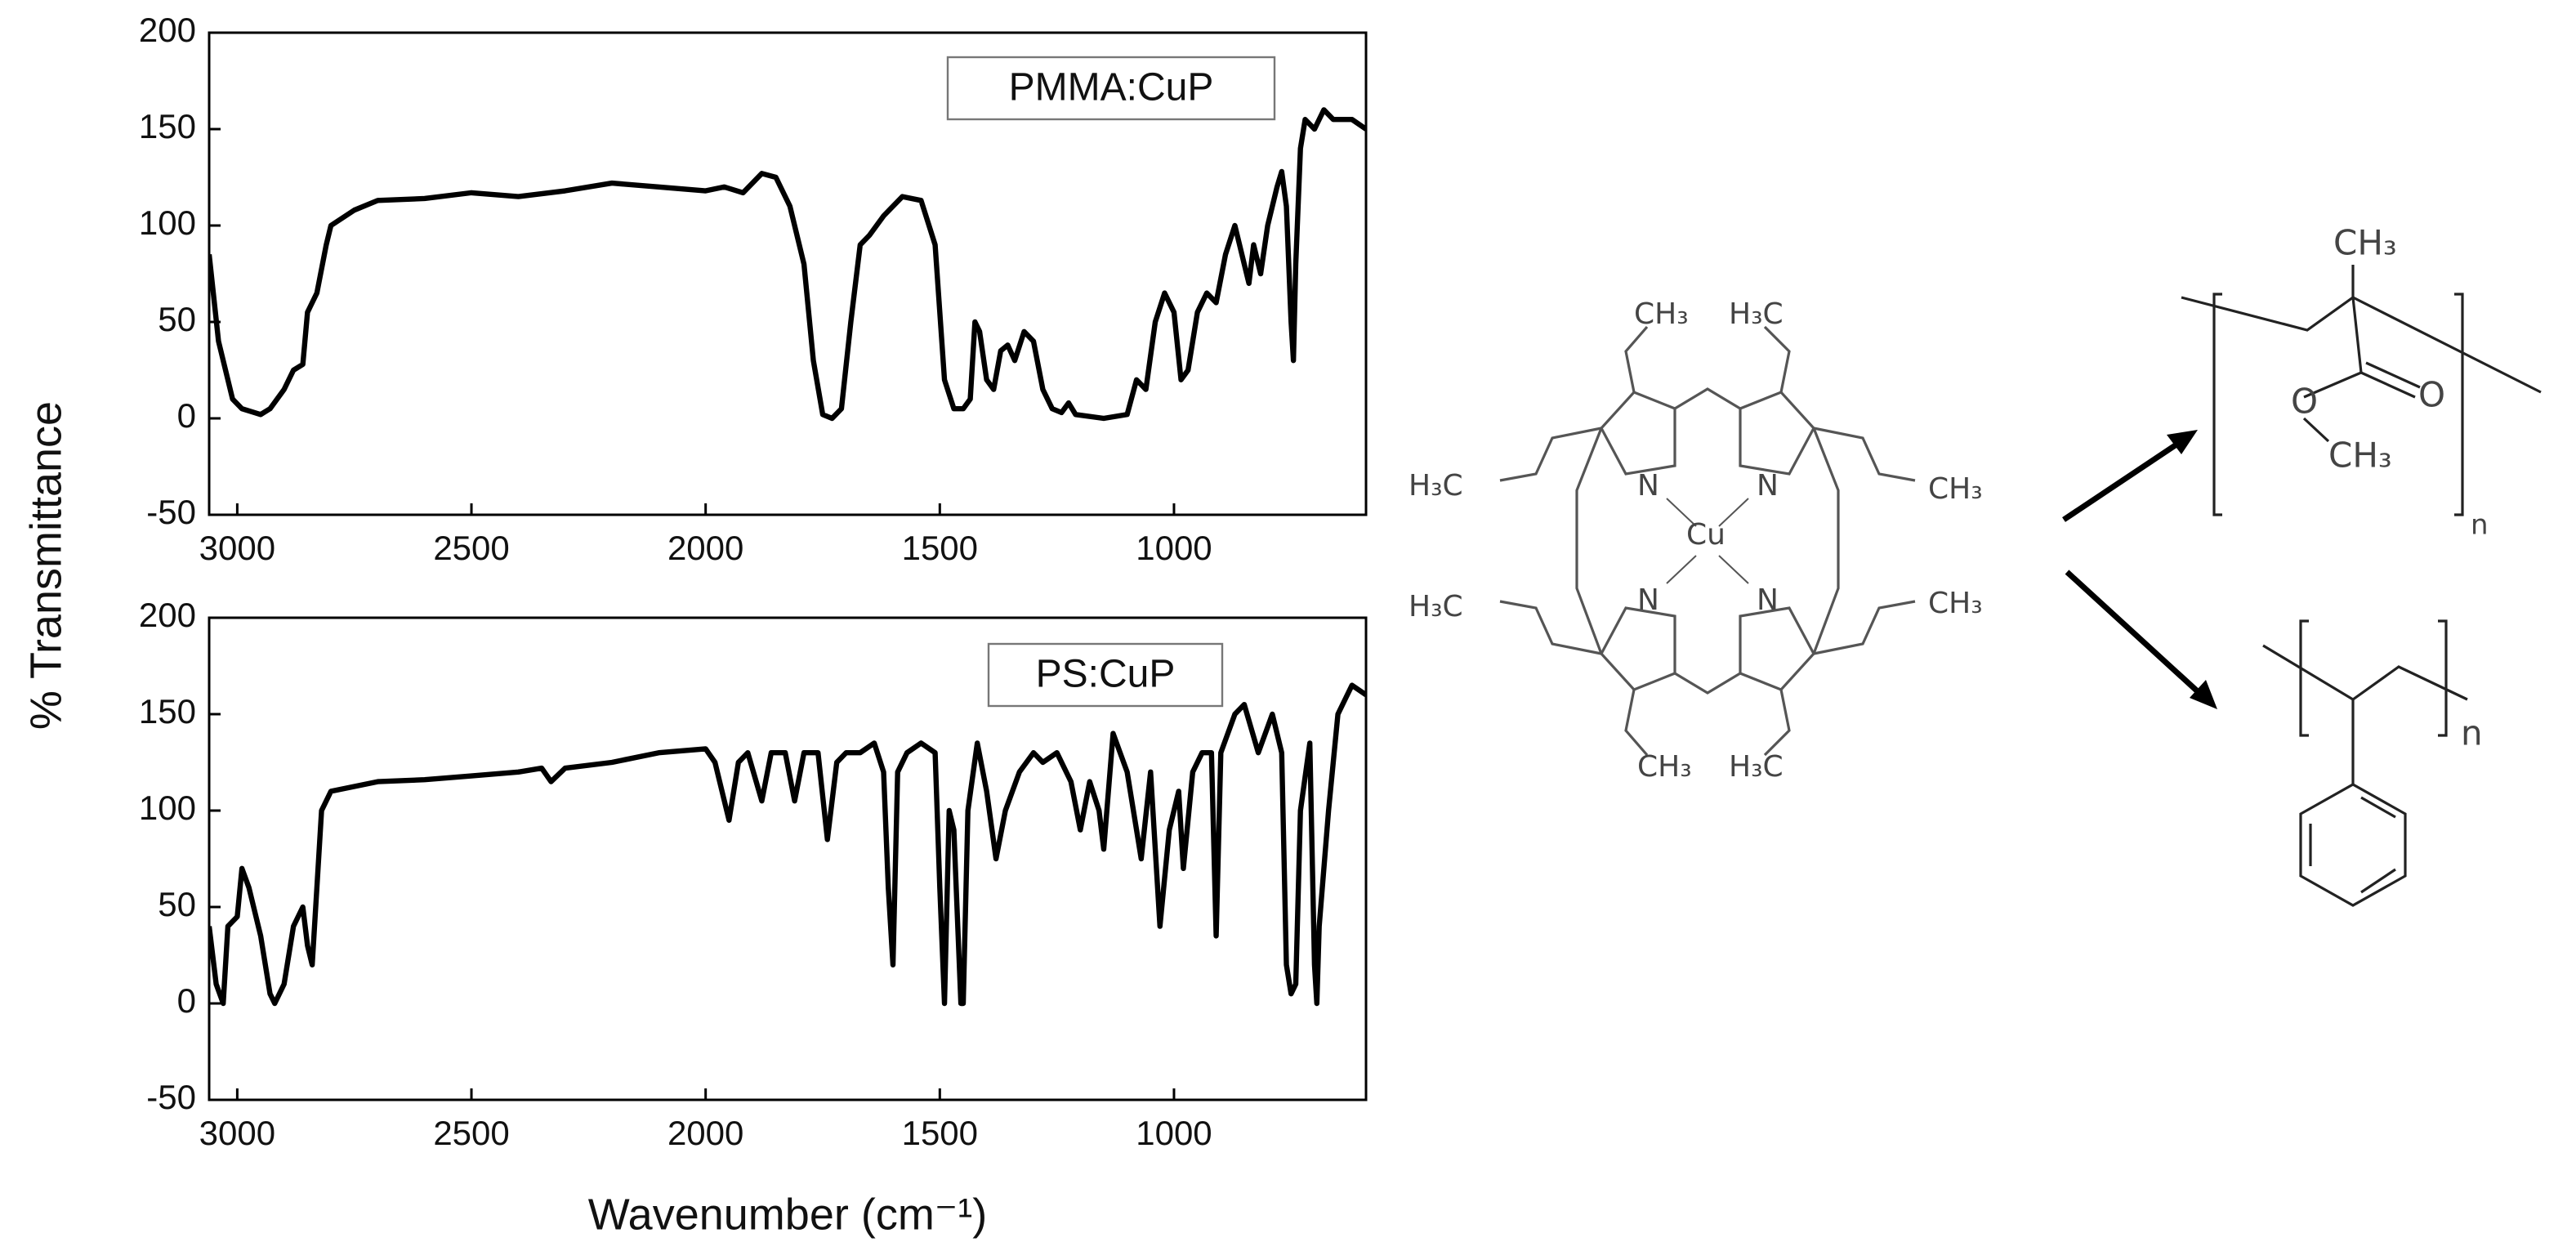  What do you see at coordinates (46, 566) in the screenshot?
I see `y-axis-label: % Transmittance` at bounding box center [46, 566].